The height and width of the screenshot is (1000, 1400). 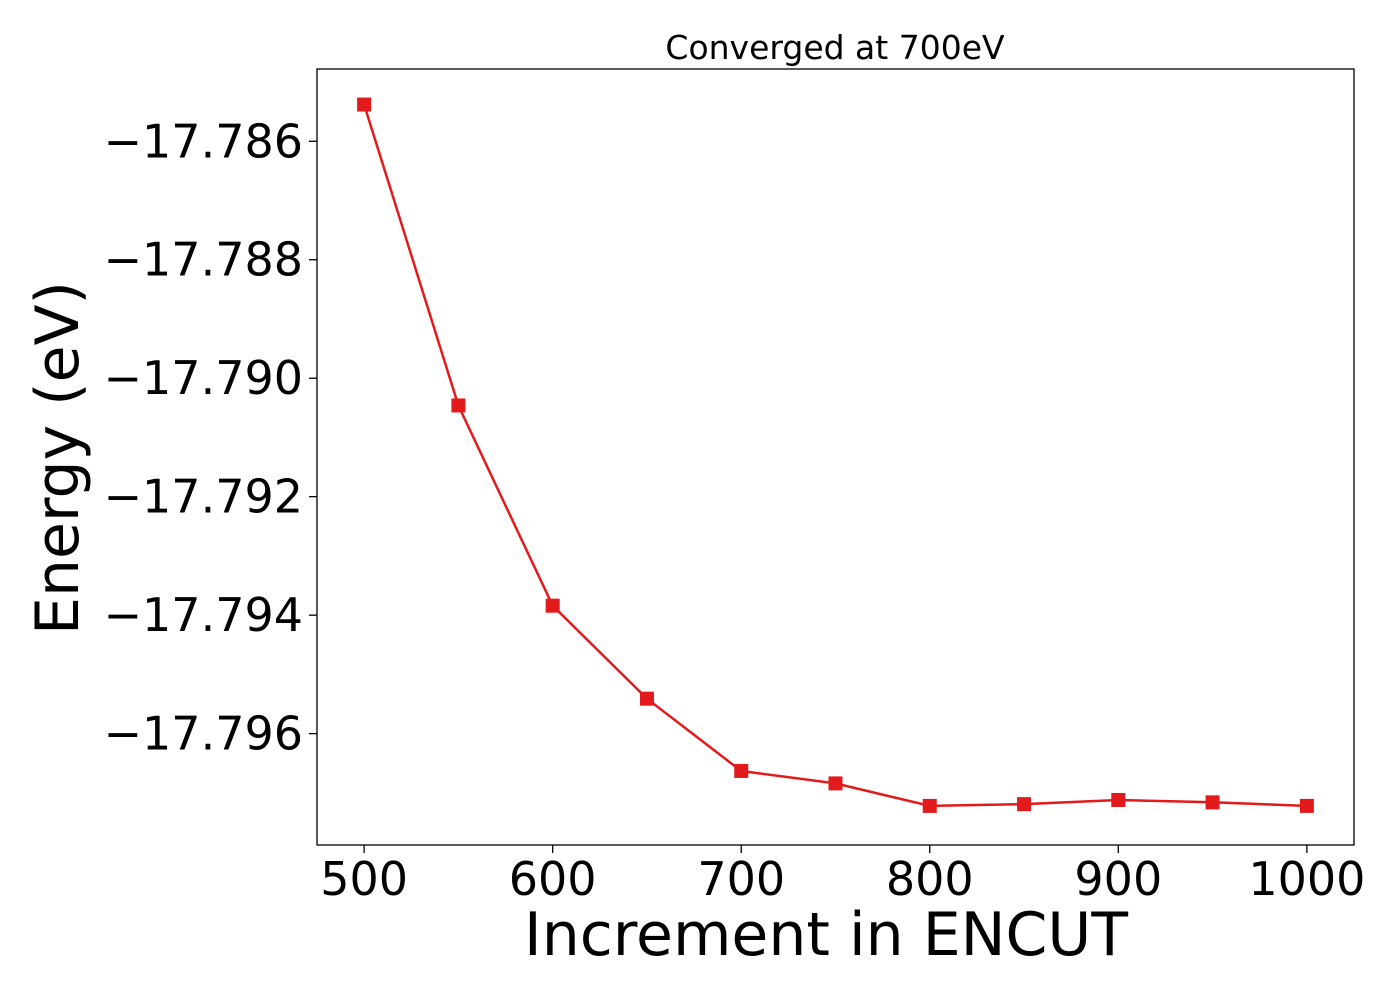 What do you see at coordinates (835, 47) in the screenshot?
I see `chart-title: Converged at 700eV` at bounding box center [835, 47].